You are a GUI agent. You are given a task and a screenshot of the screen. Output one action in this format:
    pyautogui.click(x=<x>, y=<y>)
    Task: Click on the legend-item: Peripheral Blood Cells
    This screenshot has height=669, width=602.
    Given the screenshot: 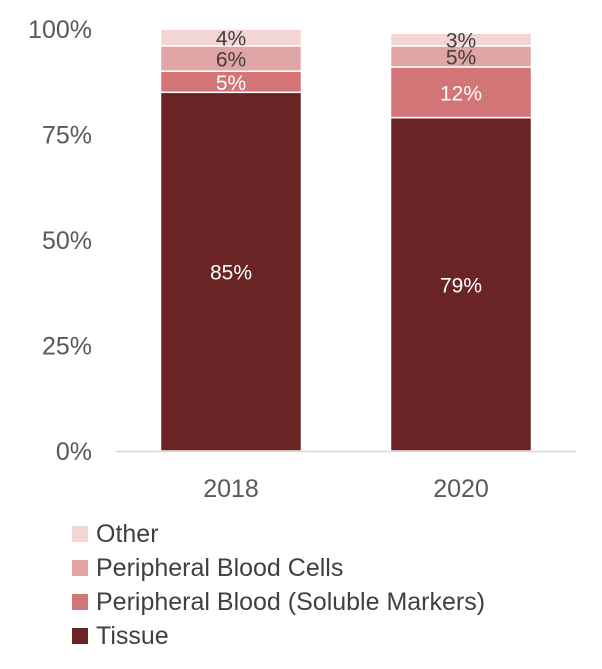 What is the action you would take?
    pyautogui.click(x=278, y=568)
    